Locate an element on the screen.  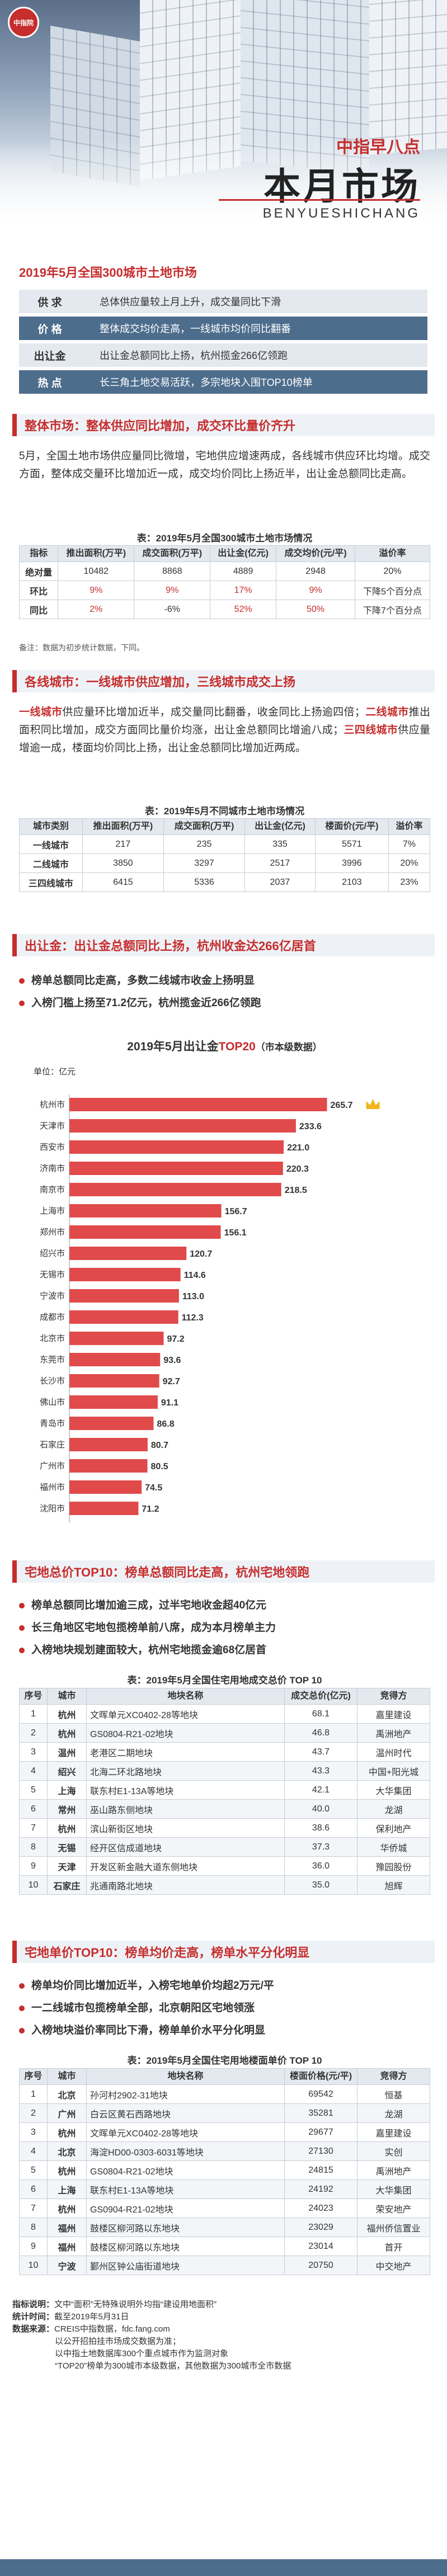
table-cell: 5 is located at coordinates (33, 1790).